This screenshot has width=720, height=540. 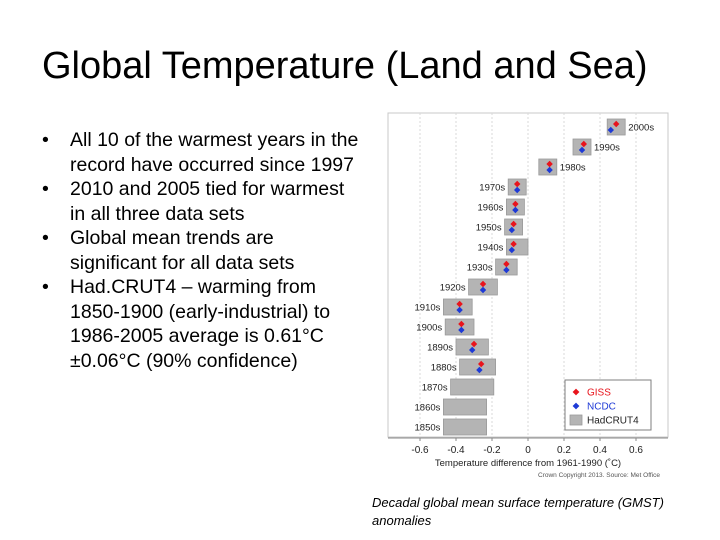 What do you see at coordinates (491, 248) in the screenshot?
I see `decade-label-1940s: 1940s` at bounding box center [491, 248].